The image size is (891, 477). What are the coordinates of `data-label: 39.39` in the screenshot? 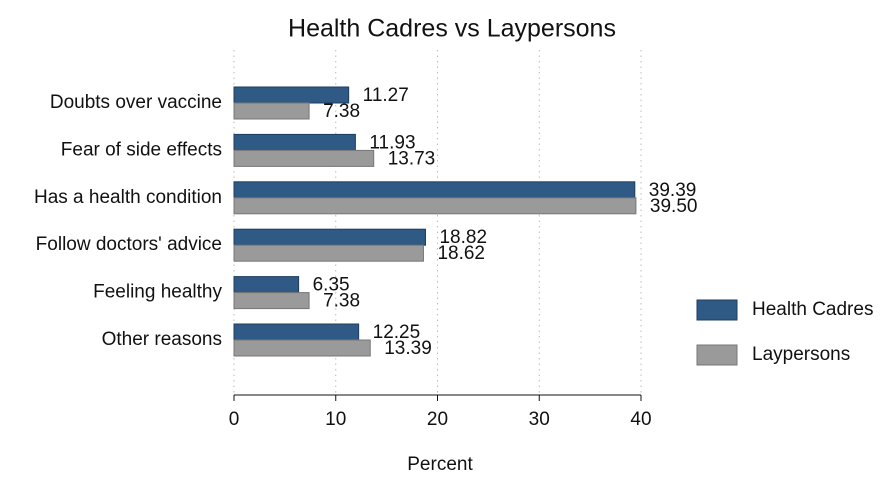 It's located at (673, 190).